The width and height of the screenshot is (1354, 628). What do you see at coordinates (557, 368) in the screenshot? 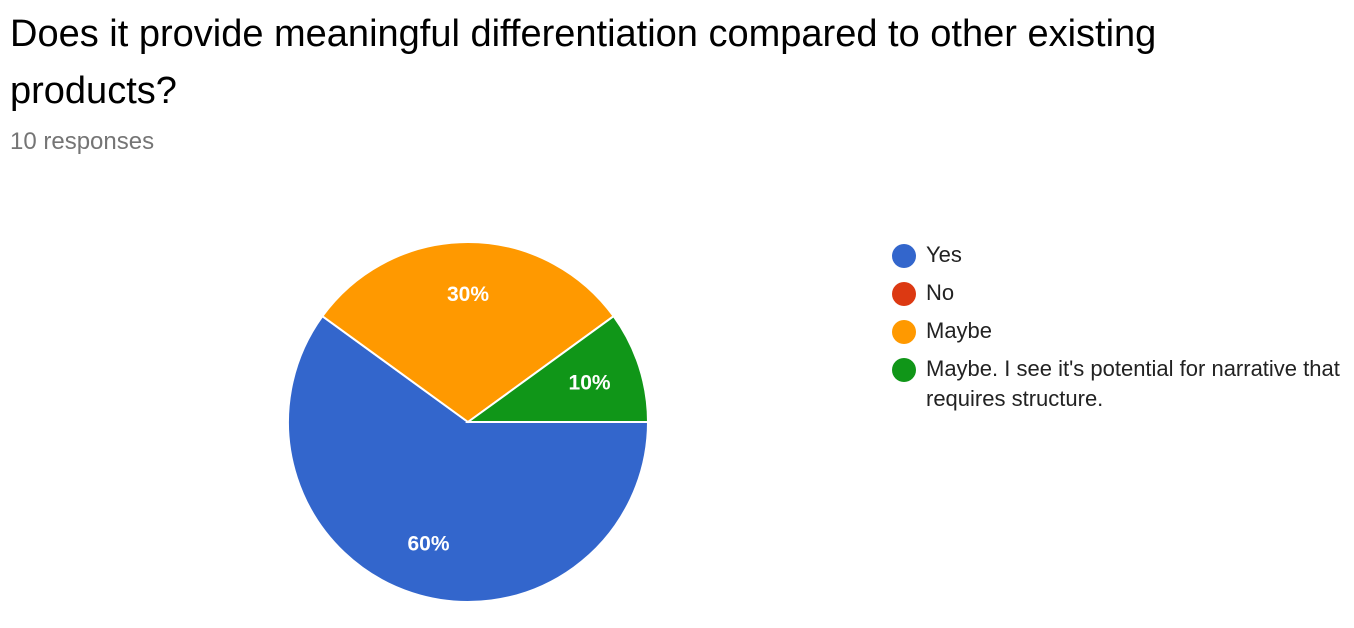
I see `pie-slice-maybe-i-see-it-s-potenti` at bounding box center [557, 368].